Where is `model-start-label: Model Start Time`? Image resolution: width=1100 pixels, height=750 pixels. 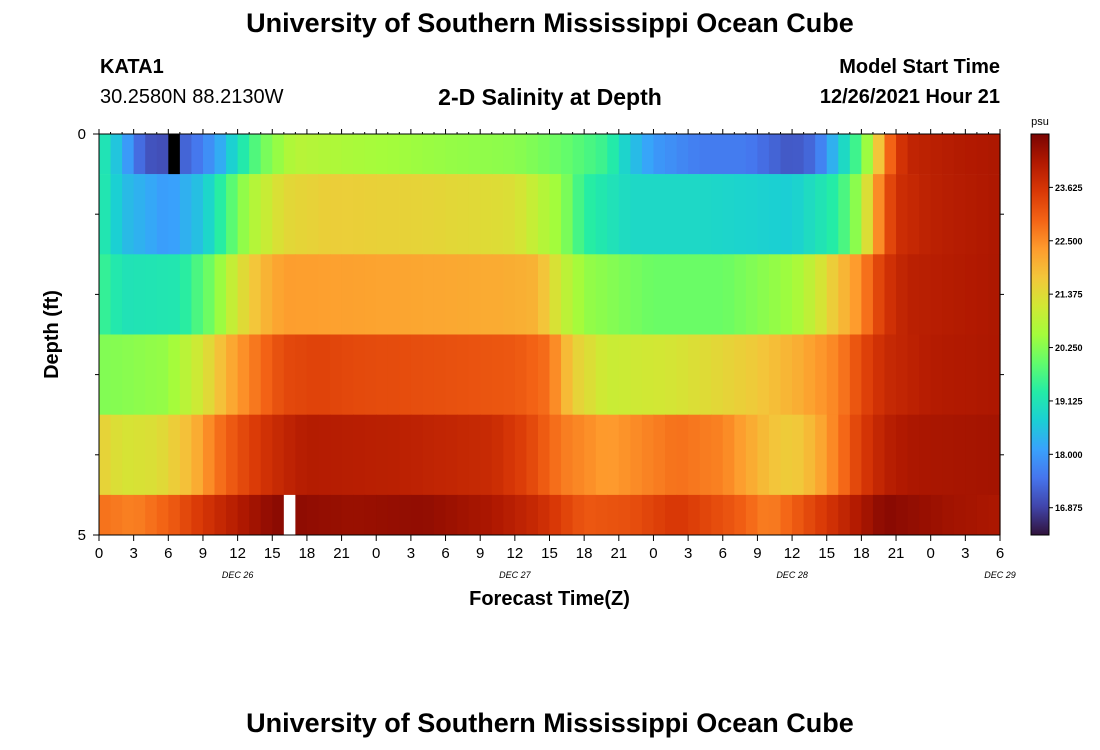 model-start-label: Model Start Time is located at coordinates (919, 67).